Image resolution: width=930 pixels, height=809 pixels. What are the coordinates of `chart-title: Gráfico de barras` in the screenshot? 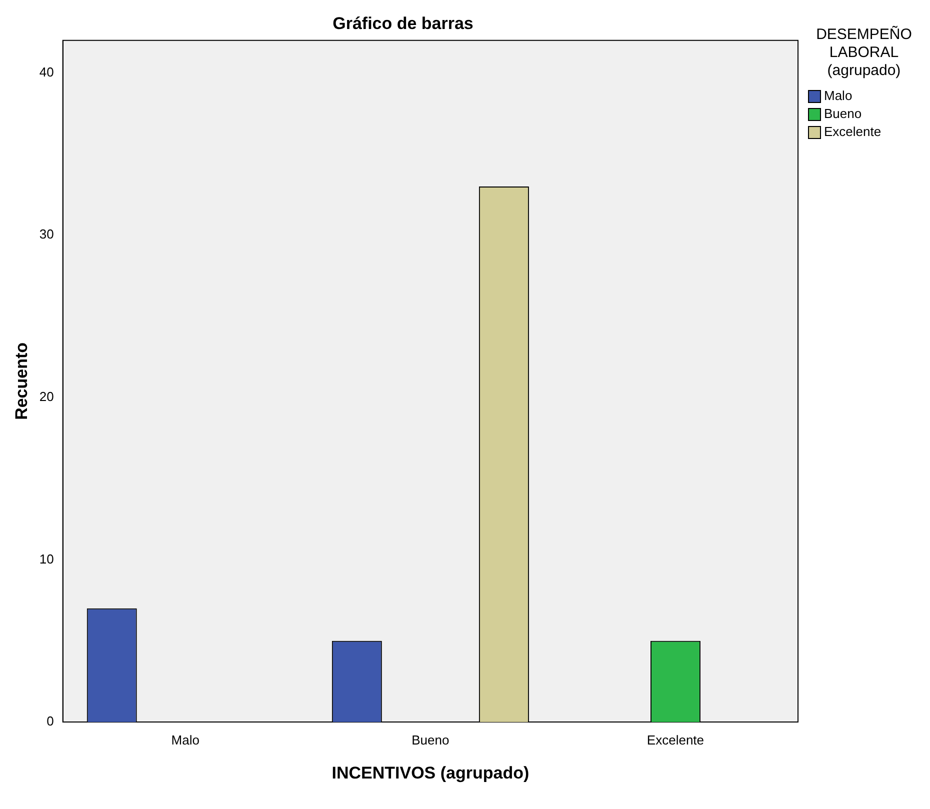 It's located at (403, 23).